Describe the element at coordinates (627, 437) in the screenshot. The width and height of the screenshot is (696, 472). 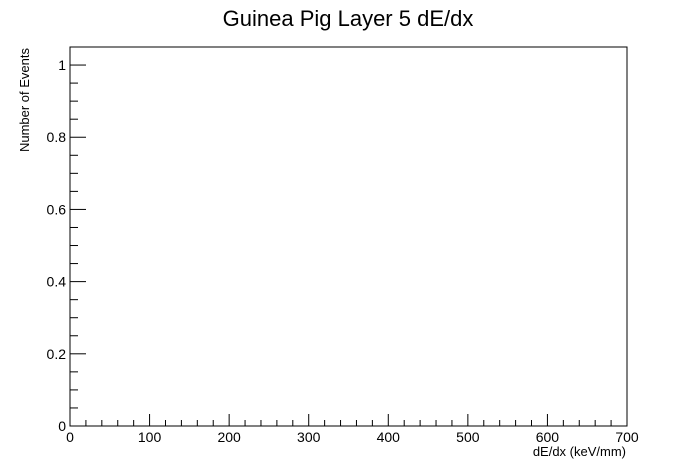
I see `x-tick-label: 700` at that location.